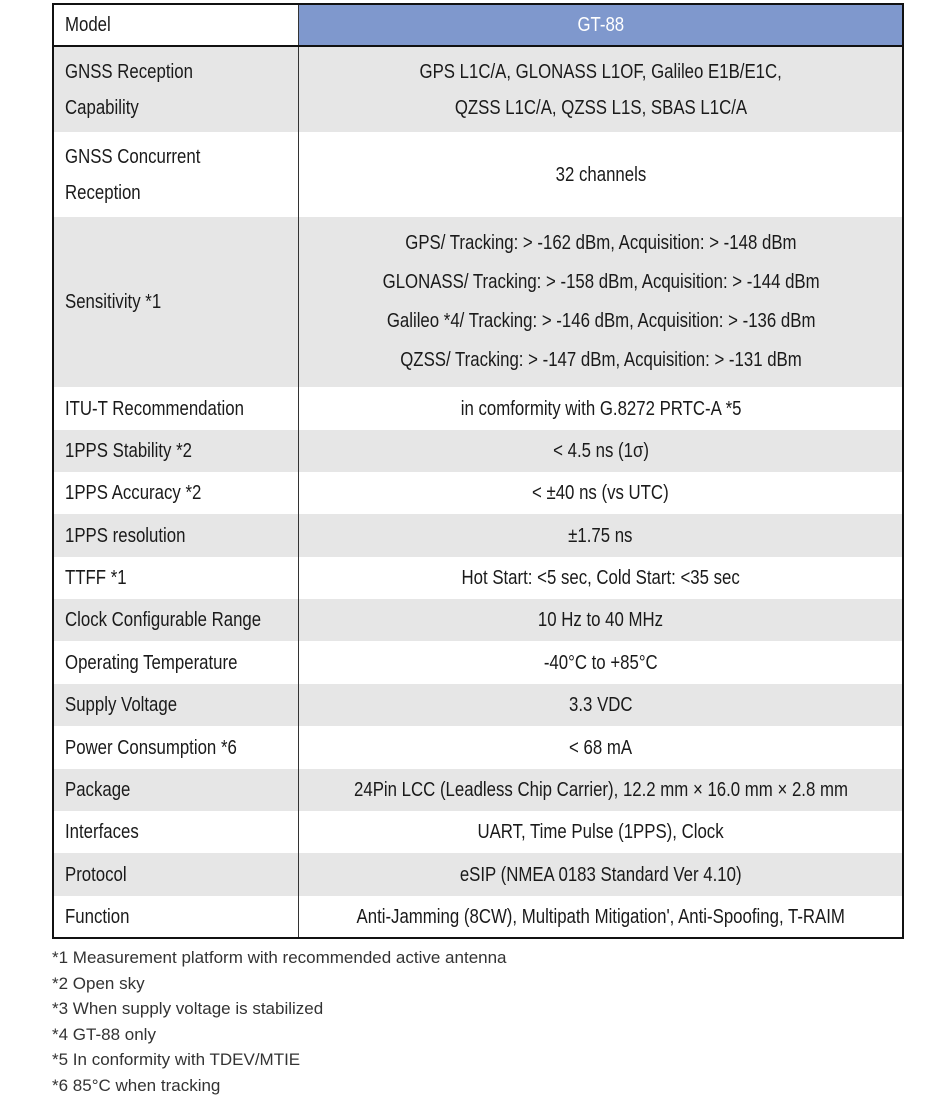 The height and width of the screenshot is (1099, 952). I want to click on footnote: *6 85°C when tracking, so click(136, 1085).